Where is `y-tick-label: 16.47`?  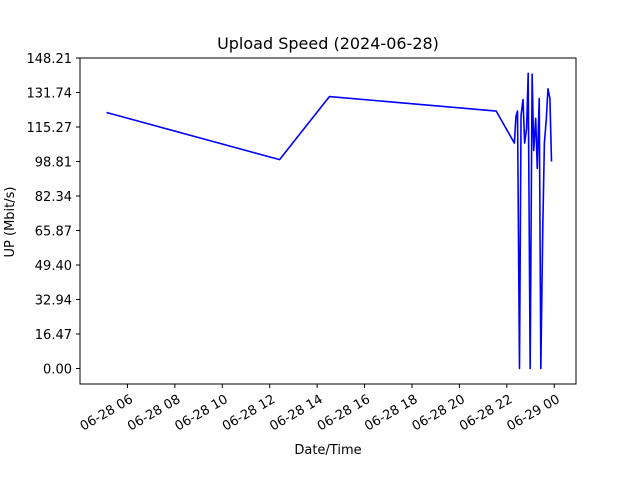 y-tick-label: 16.47 is located at coordinates (53, 335).